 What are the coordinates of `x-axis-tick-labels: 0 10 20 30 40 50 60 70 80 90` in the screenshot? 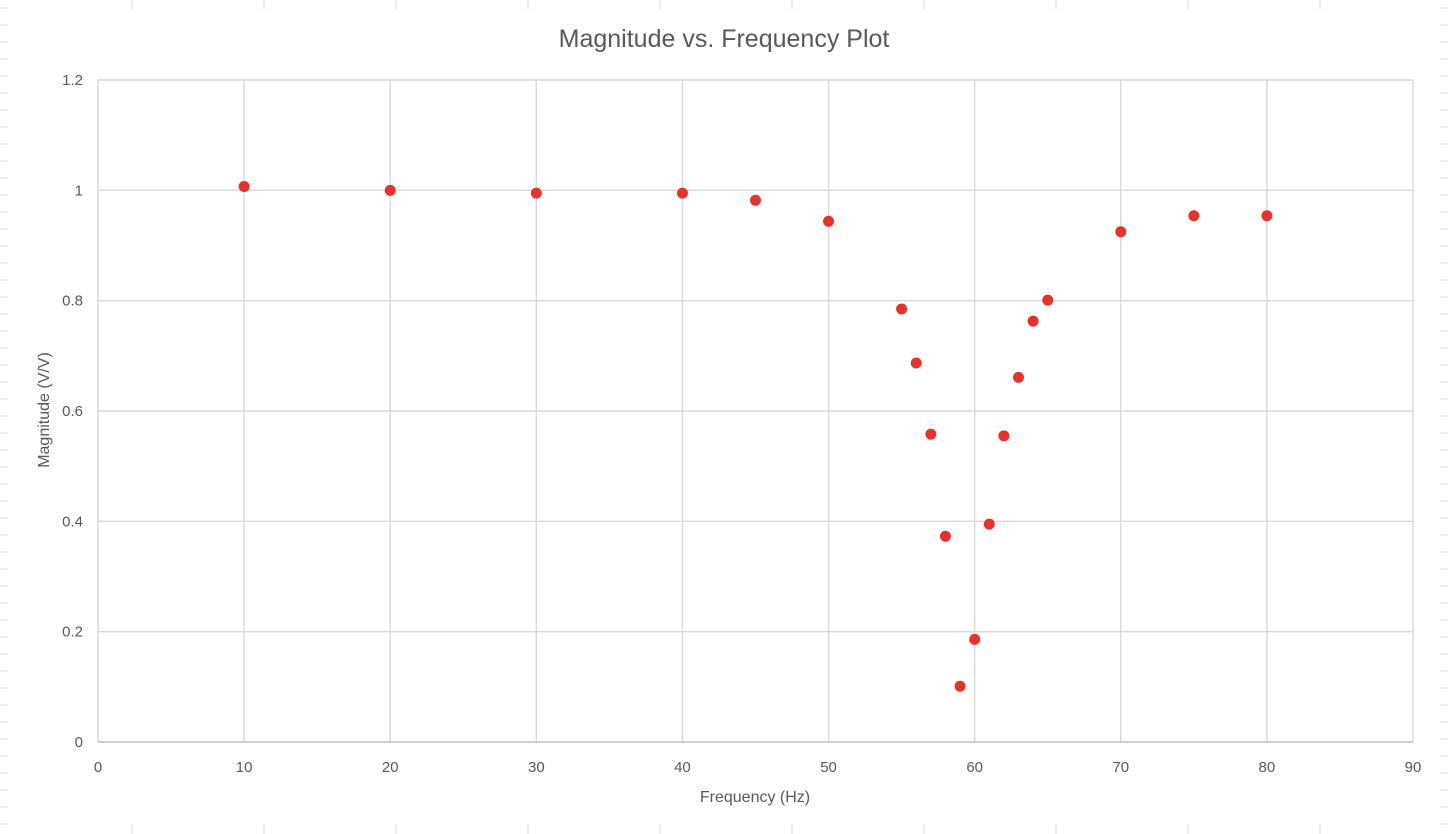 It's located at (758, 767).